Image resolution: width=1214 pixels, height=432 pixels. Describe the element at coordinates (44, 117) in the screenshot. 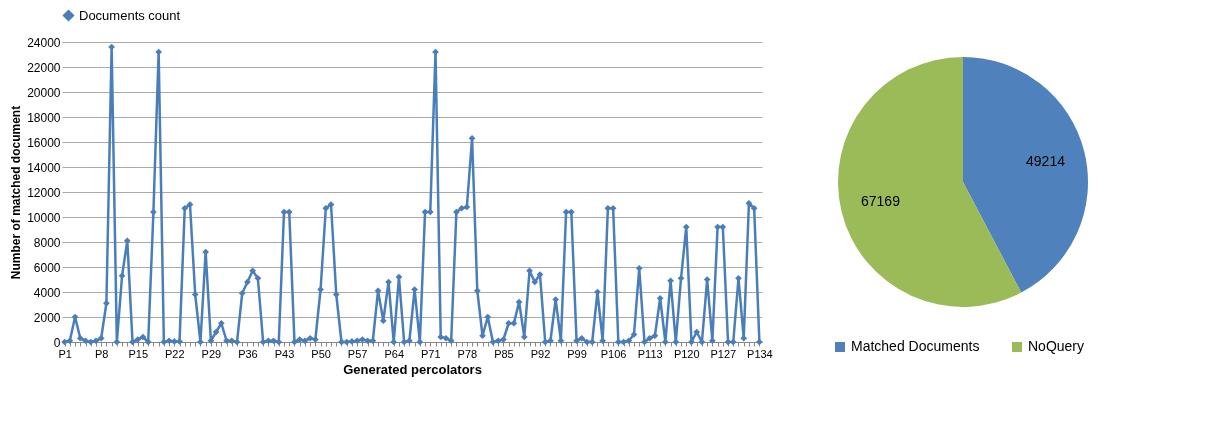

I see `y-tick-label: 18000` at that location.